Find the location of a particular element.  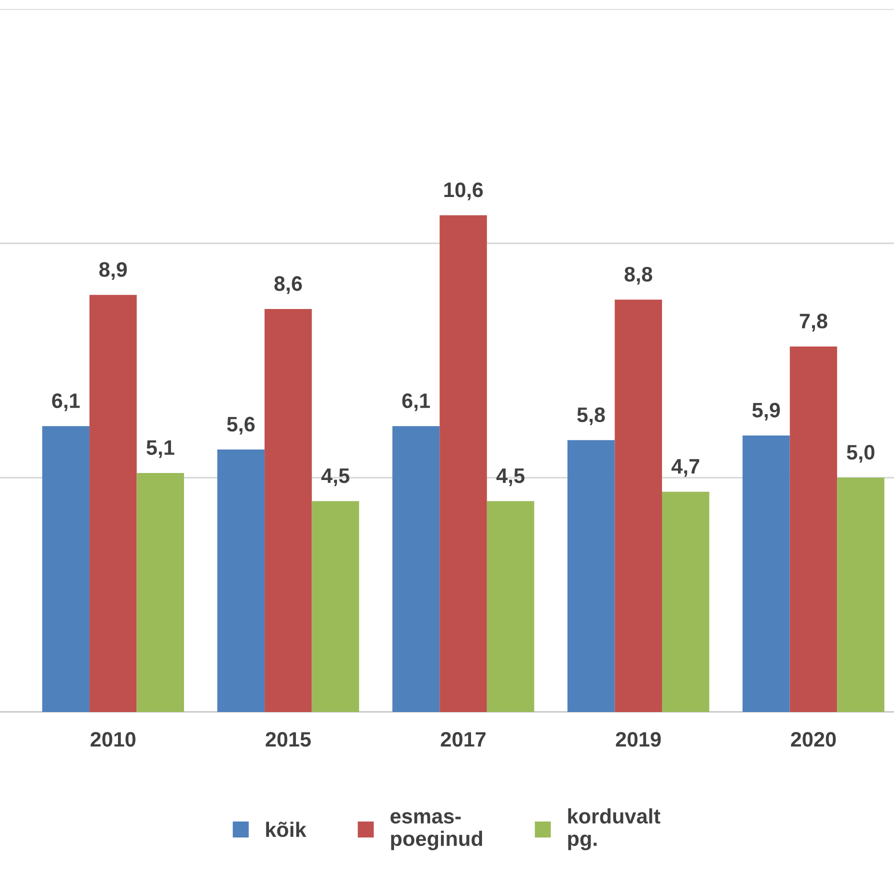

data-label: 5,8 is located at coordinates (591, 416).